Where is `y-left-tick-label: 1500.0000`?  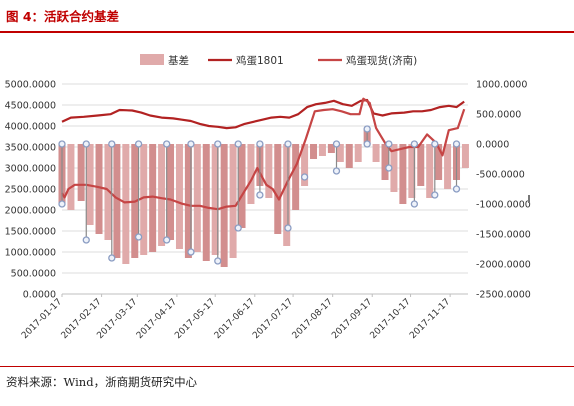 y-left-tick-label: 1500.0000 is located at coordinates (30, 232).